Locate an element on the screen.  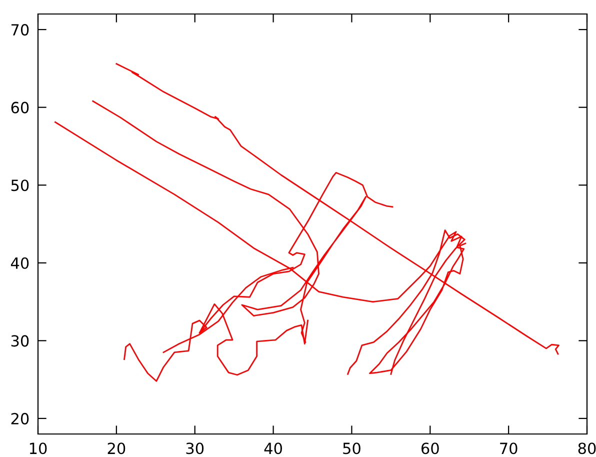
y-tick-label: 50 is located at coordinates (20, 186).